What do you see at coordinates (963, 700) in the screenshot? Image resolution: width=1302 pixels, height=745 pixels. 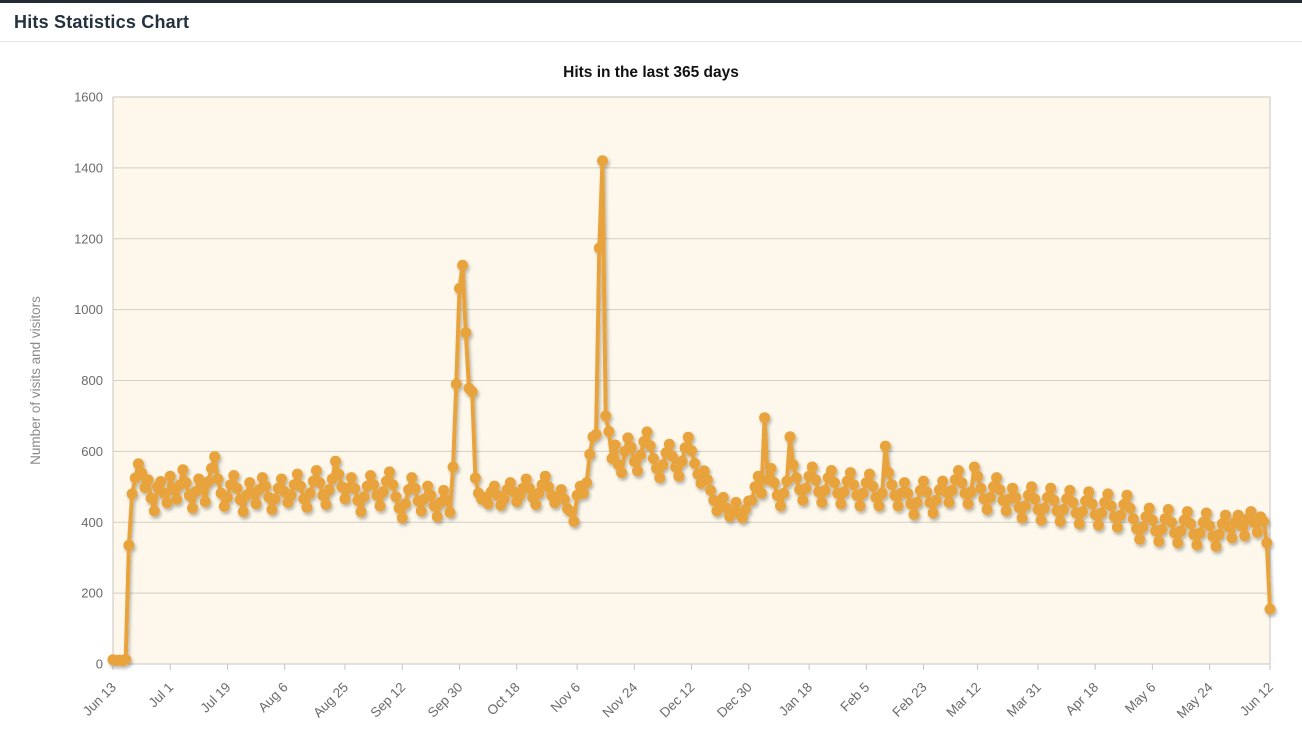 I see `x-tick-label: Mar 12` at bounding box center [963, 700].